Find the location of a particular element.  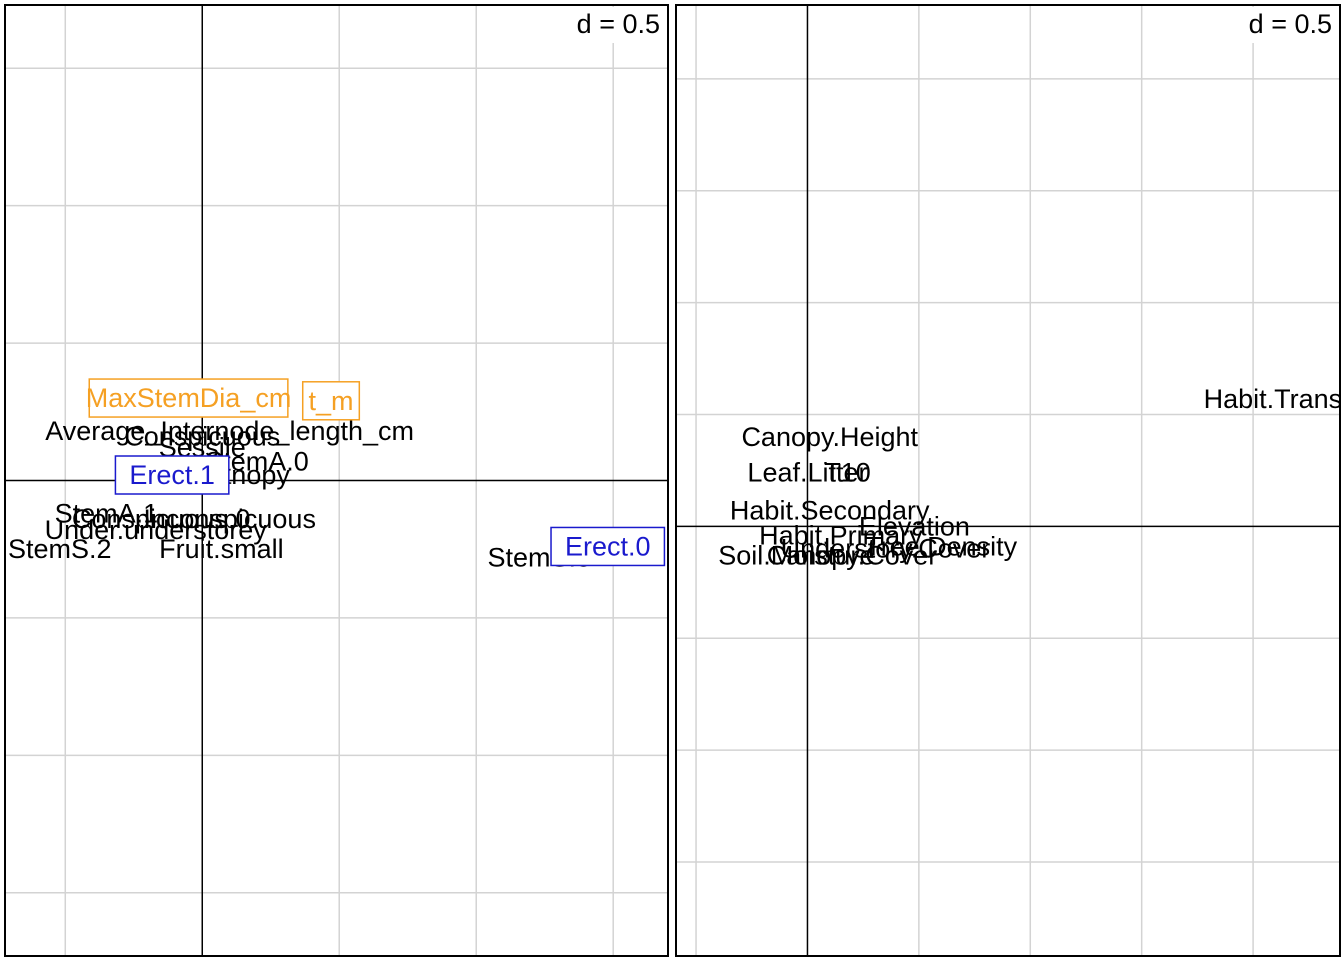

point-label: Understory.Cover is located at coordinates (886, 549).